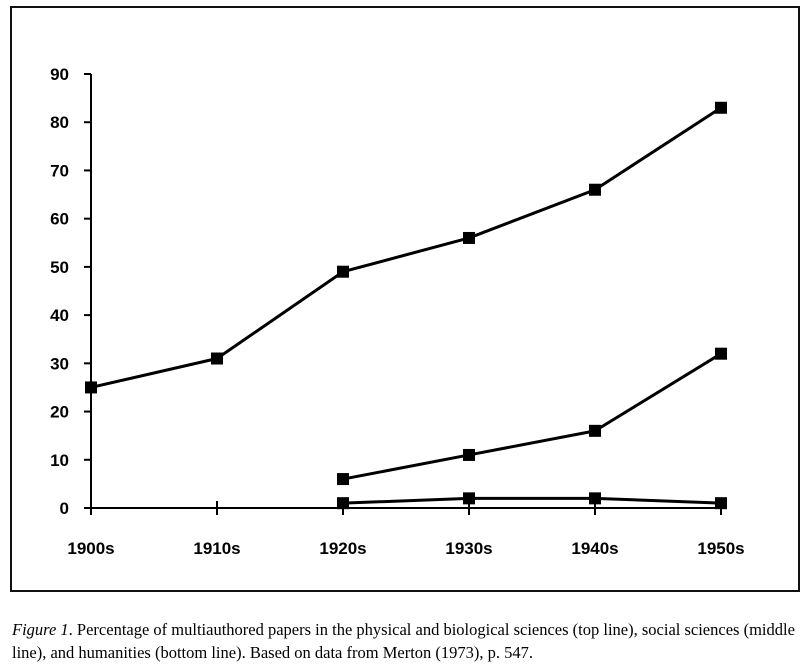 This screenshot has width=806, height=667. Describe the element at coordinates (64, 508) in the screenshot. I see `y-tick-label: 0` at that location.